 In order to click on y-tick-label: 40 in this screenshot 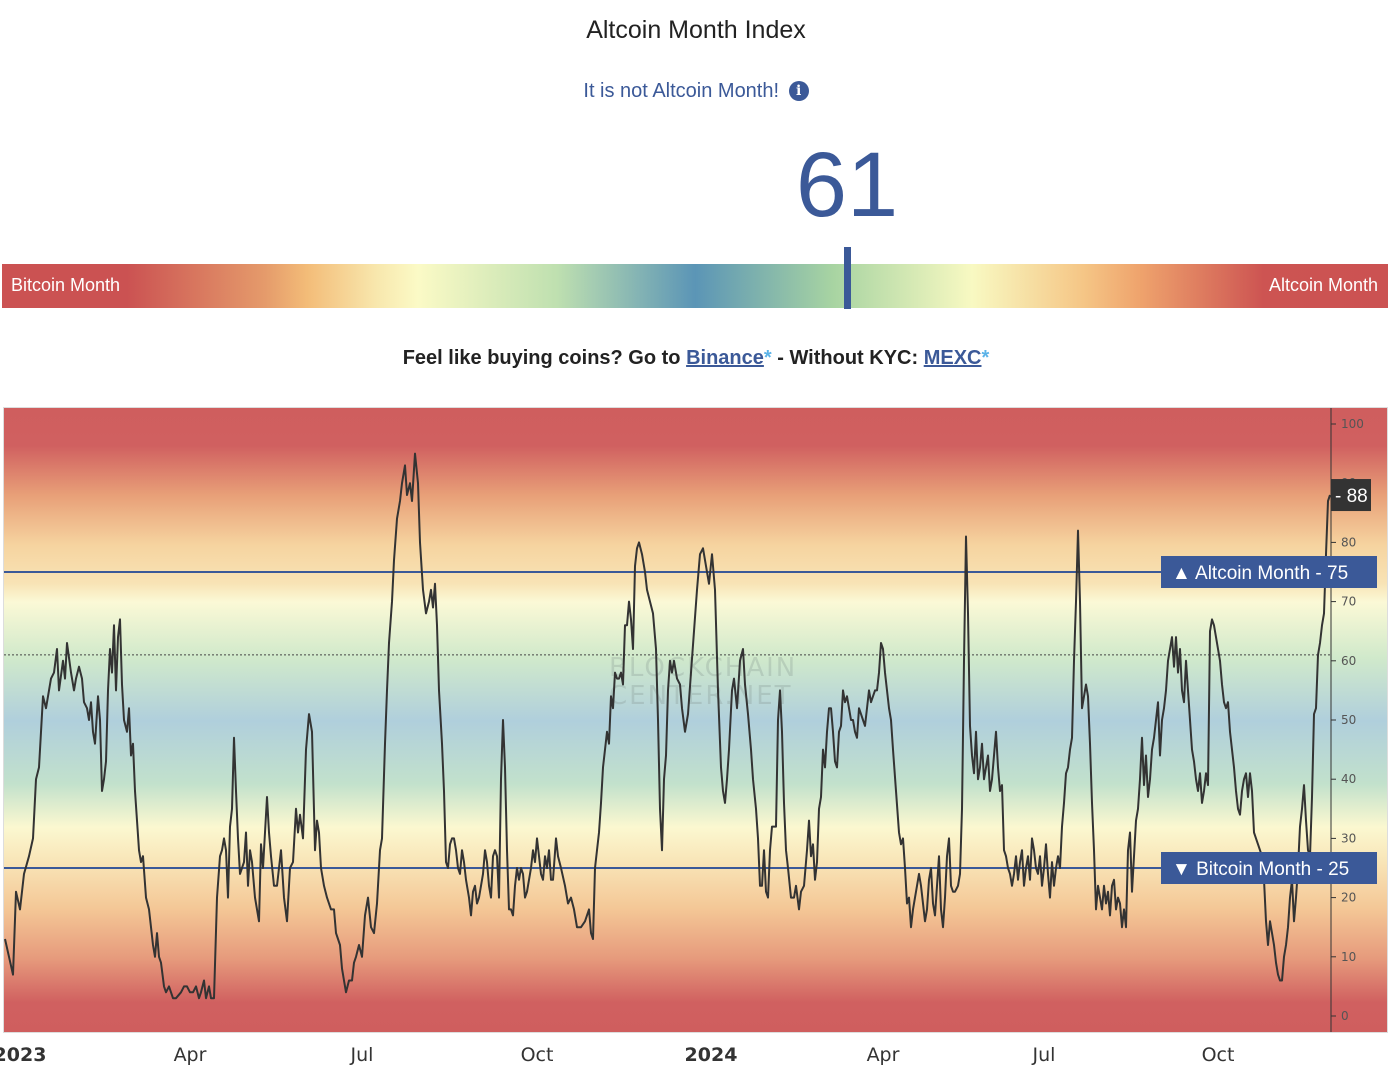, I will do `click(1348, 779)`.